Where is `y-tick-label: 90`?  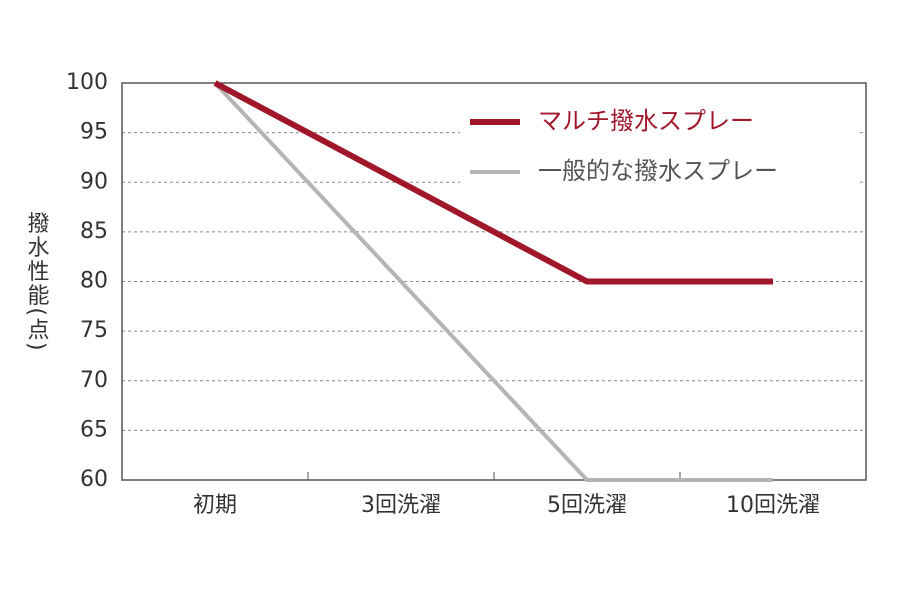 y-tick-label: 90 is located at coordinates (94, 181).